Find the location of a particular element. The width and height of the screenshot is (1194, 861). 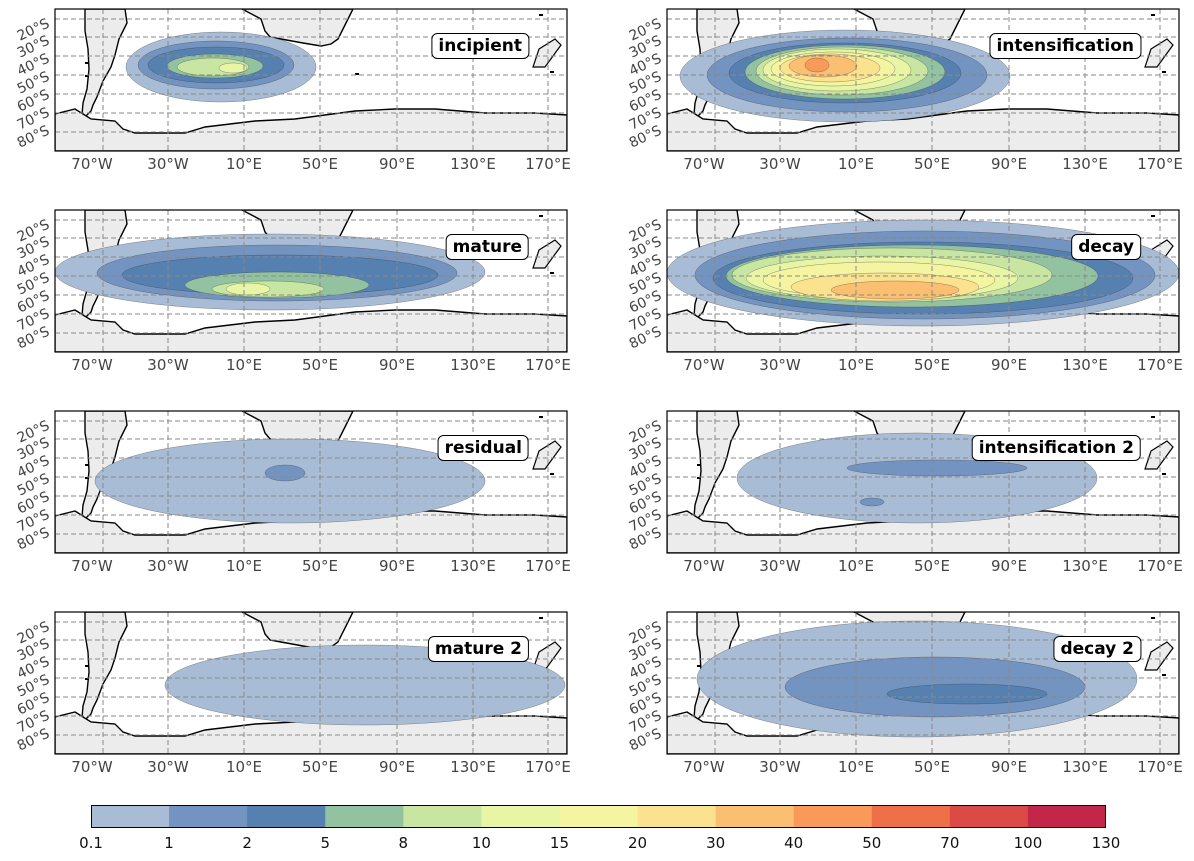

colorbar is located at coordinates (599, 816).